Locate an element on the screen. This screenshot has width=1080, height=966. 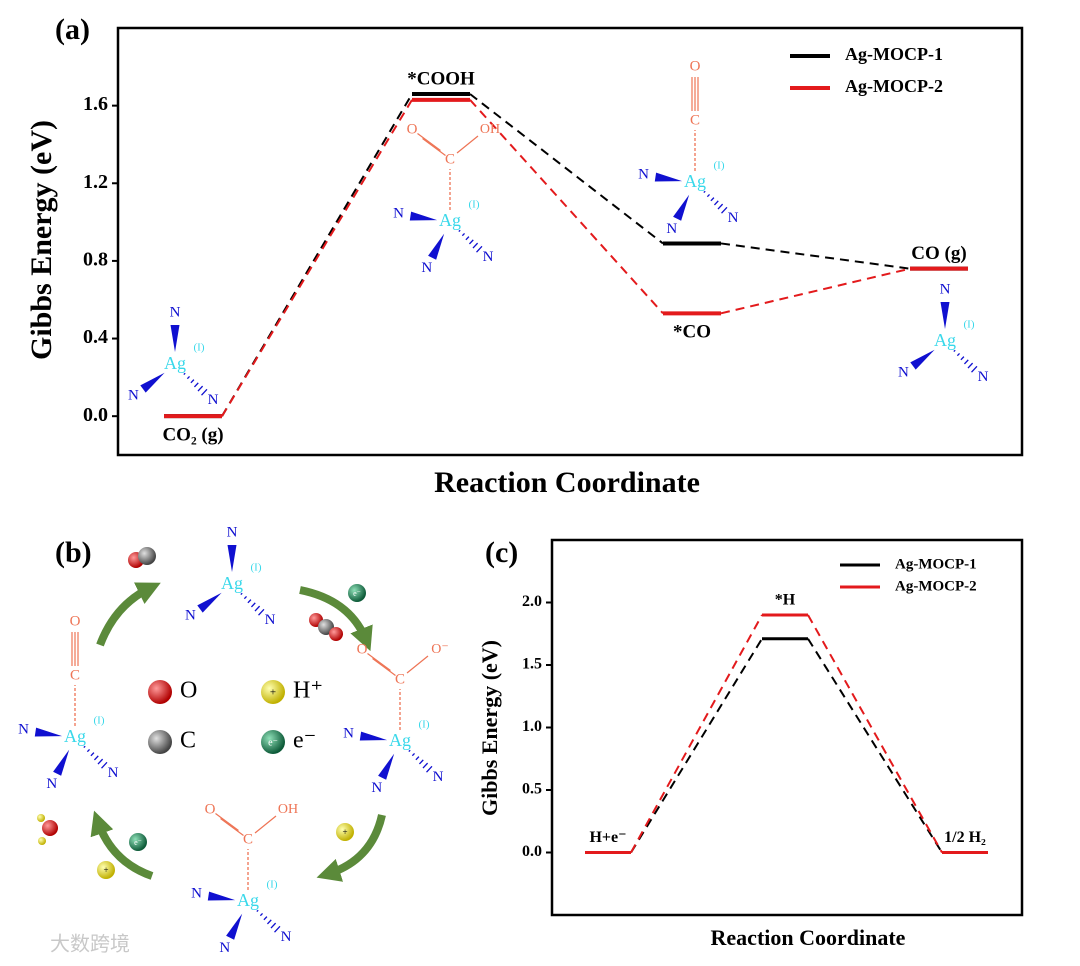
x-axis-label: Reaction Coordinate is located at coordinates (808, 937).